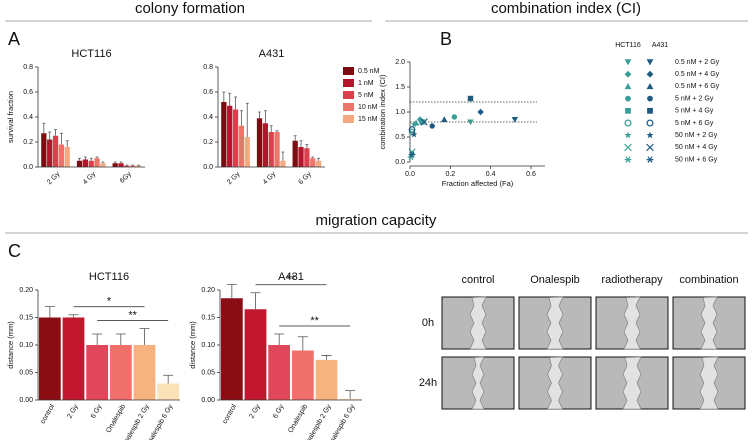 The image size is (753, 440). I want to click on x-tick-label: 0.6, so click(531, 174).